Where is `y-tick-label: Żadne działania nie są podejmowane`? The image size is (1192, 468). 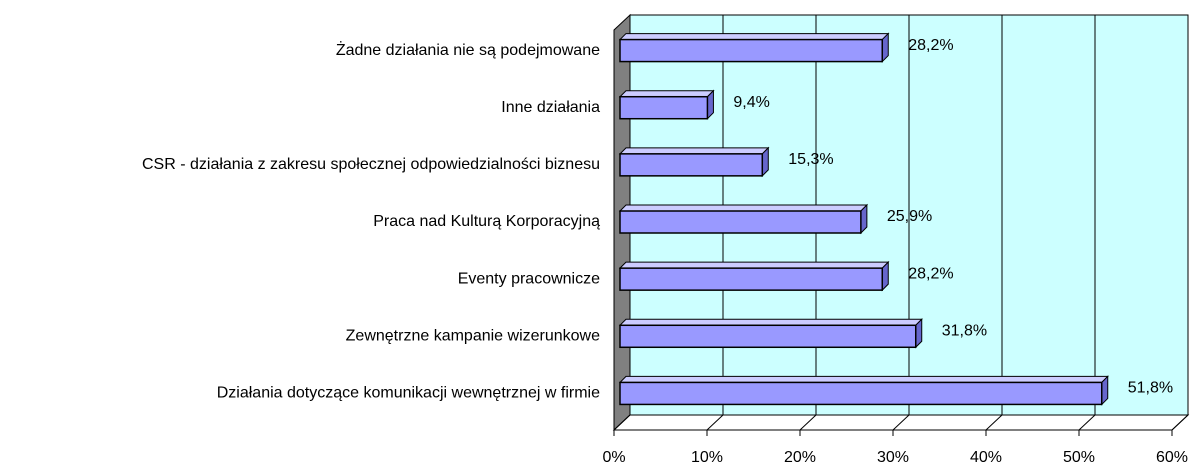 y-tick-label: Żadne działania nie są podejmowane is located at coordinates (468, 49).